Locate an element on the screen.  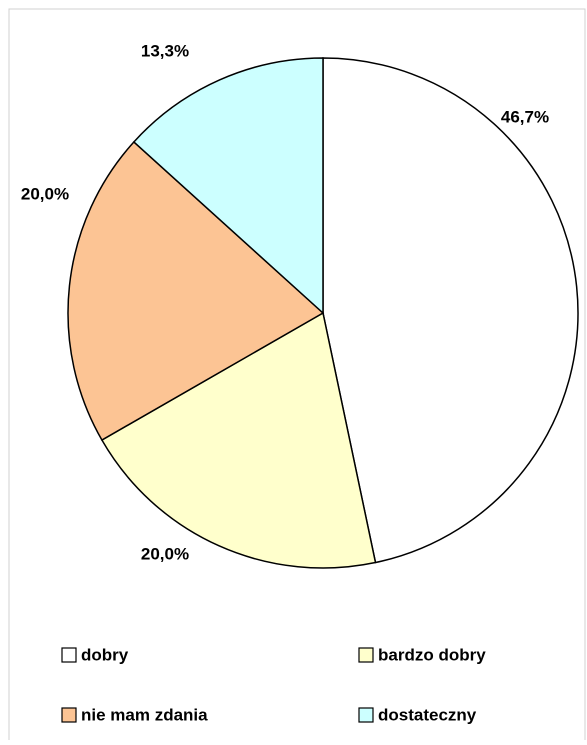
legend-label: dostateczny is located at coordinates (427, 714).